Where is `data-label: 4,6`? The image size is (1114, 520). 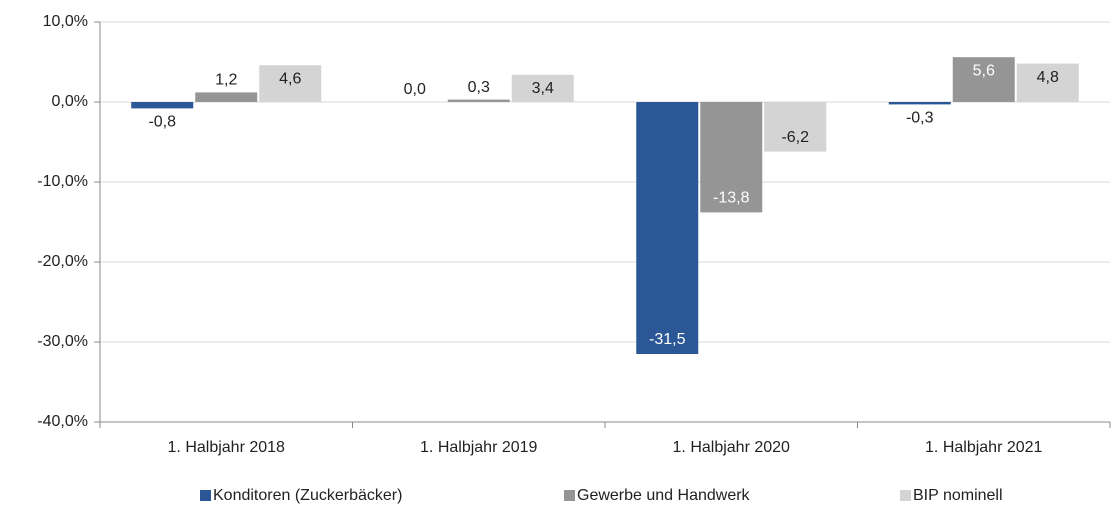 data-label: 4,6 is located at coordinates (290, 78).